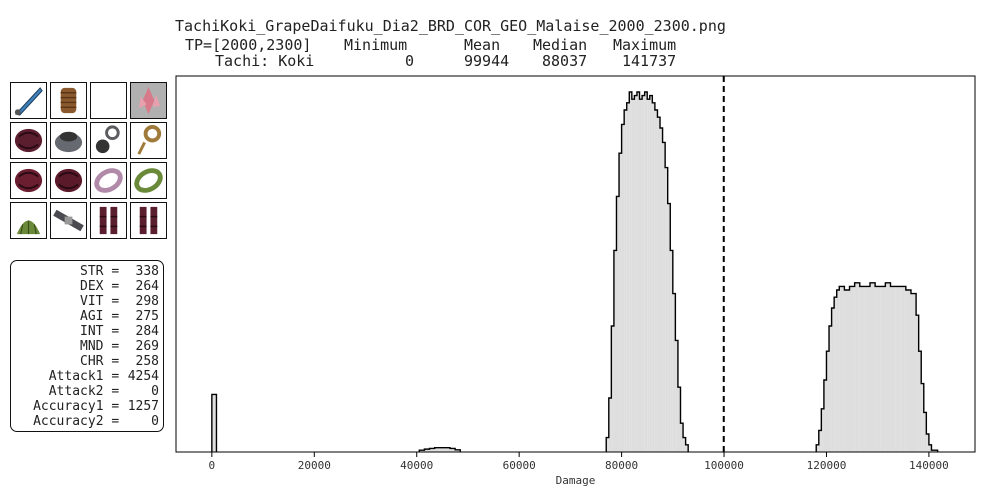 The width and height of the screenshot is (1000, 500). What do you see at coordinates (80, 421) in the screenshot?
I see `stat-label: Accuracy2 =` at bounding box center [80, 421].